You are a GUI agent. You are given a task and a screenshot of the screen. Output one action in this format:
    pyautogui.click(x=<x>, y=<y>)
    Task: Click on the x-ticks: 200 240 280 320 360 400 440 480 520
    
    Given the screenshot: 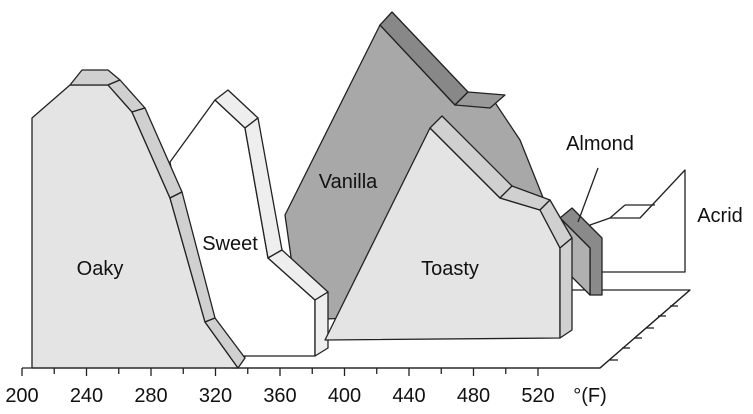 What is the action you would take?
    pyautogui.click(x=280, y=387)
    